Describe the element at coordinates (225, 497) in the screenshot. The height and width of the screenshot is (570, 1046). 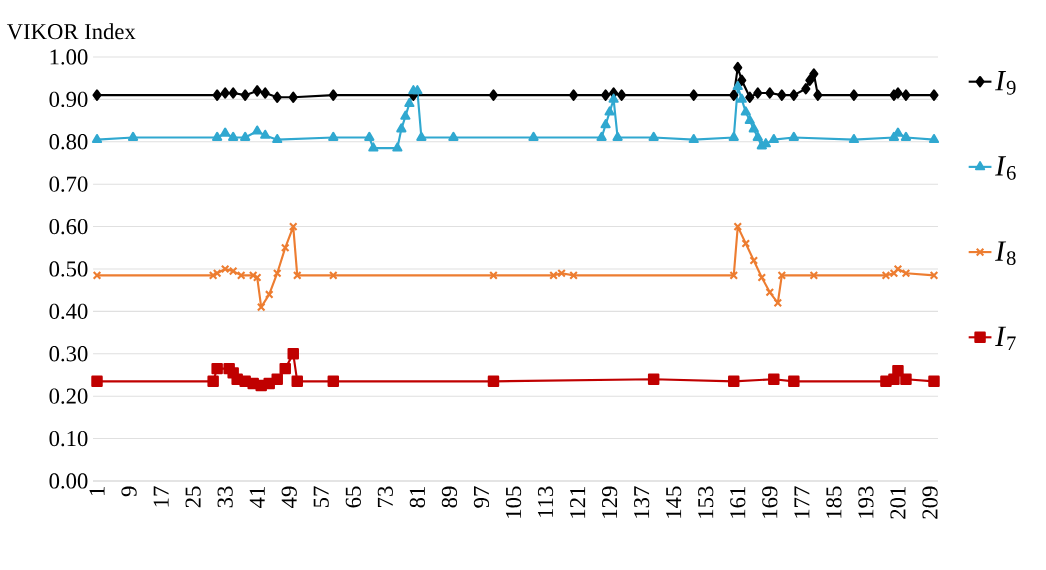
I see `x-tick-label: 33` at that location.